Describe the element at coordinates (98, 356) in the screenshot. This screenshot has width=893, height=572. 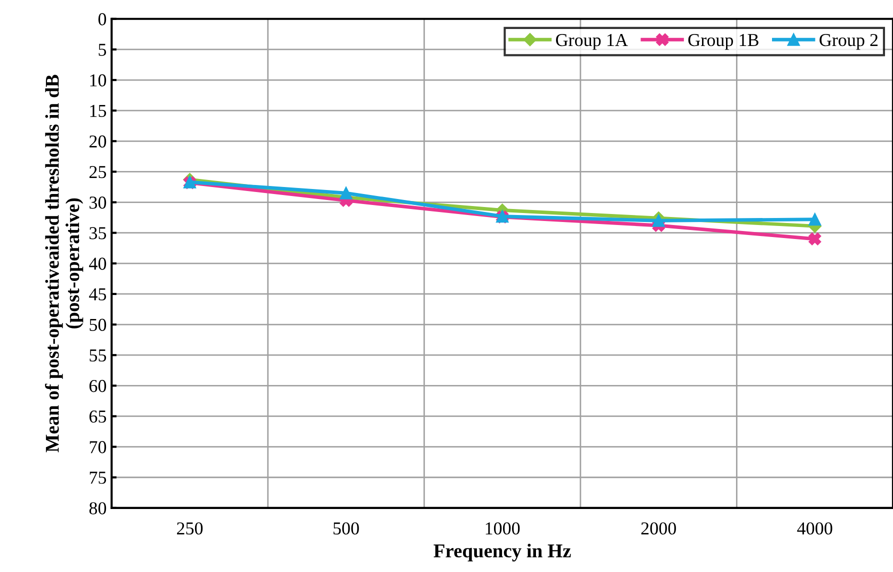
I see `y-tick-label: 55` at that location.